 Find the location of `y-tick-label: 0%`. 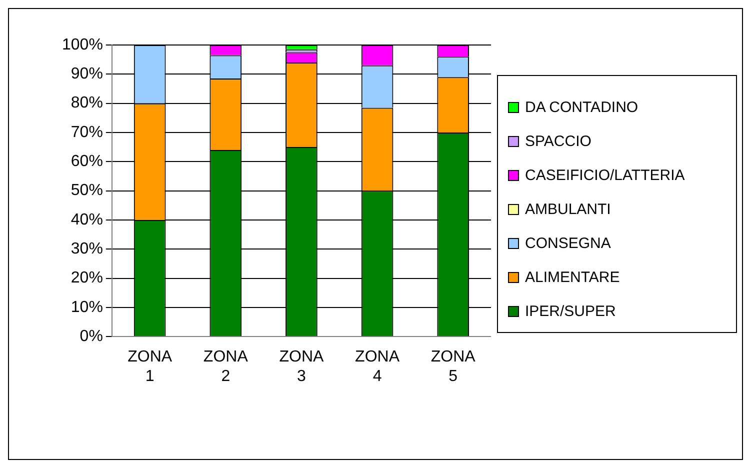

y-tick-label: 0% is located at coordinates (91, 337).